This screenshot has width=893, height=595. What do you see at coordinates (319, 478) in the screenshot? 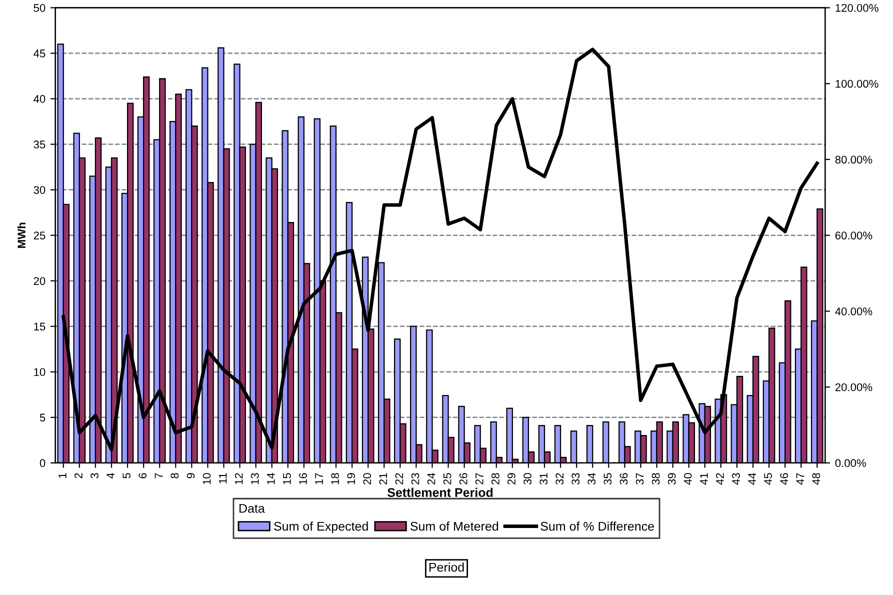
I see `x-tick-label: 17` at bounding box center [319, 478].